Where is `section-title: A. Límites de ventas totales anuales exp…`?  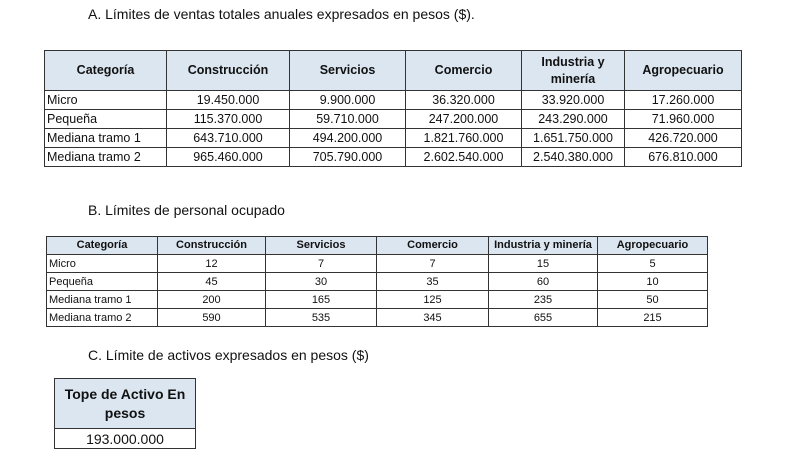 section-title: A. Límites de ventas totales anuales exp… is located at coordinates (281, 14).